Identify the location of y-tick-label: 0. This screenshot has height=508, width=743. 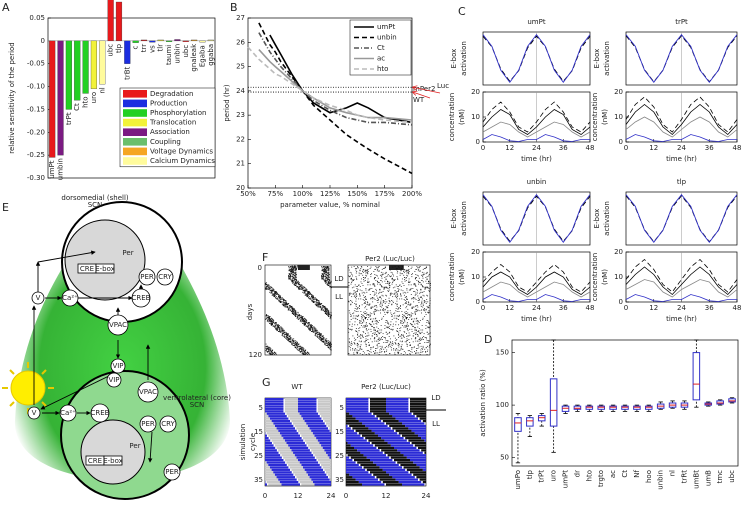
(478, 142).